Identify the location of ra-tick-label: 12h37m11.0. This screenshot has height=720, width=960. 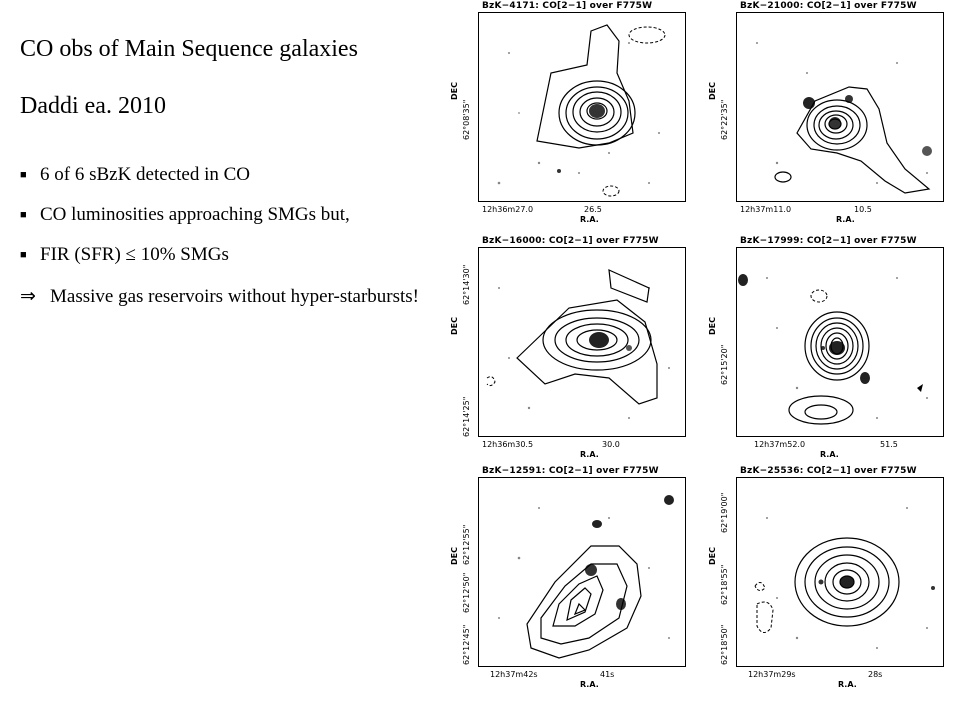
(766, 209).